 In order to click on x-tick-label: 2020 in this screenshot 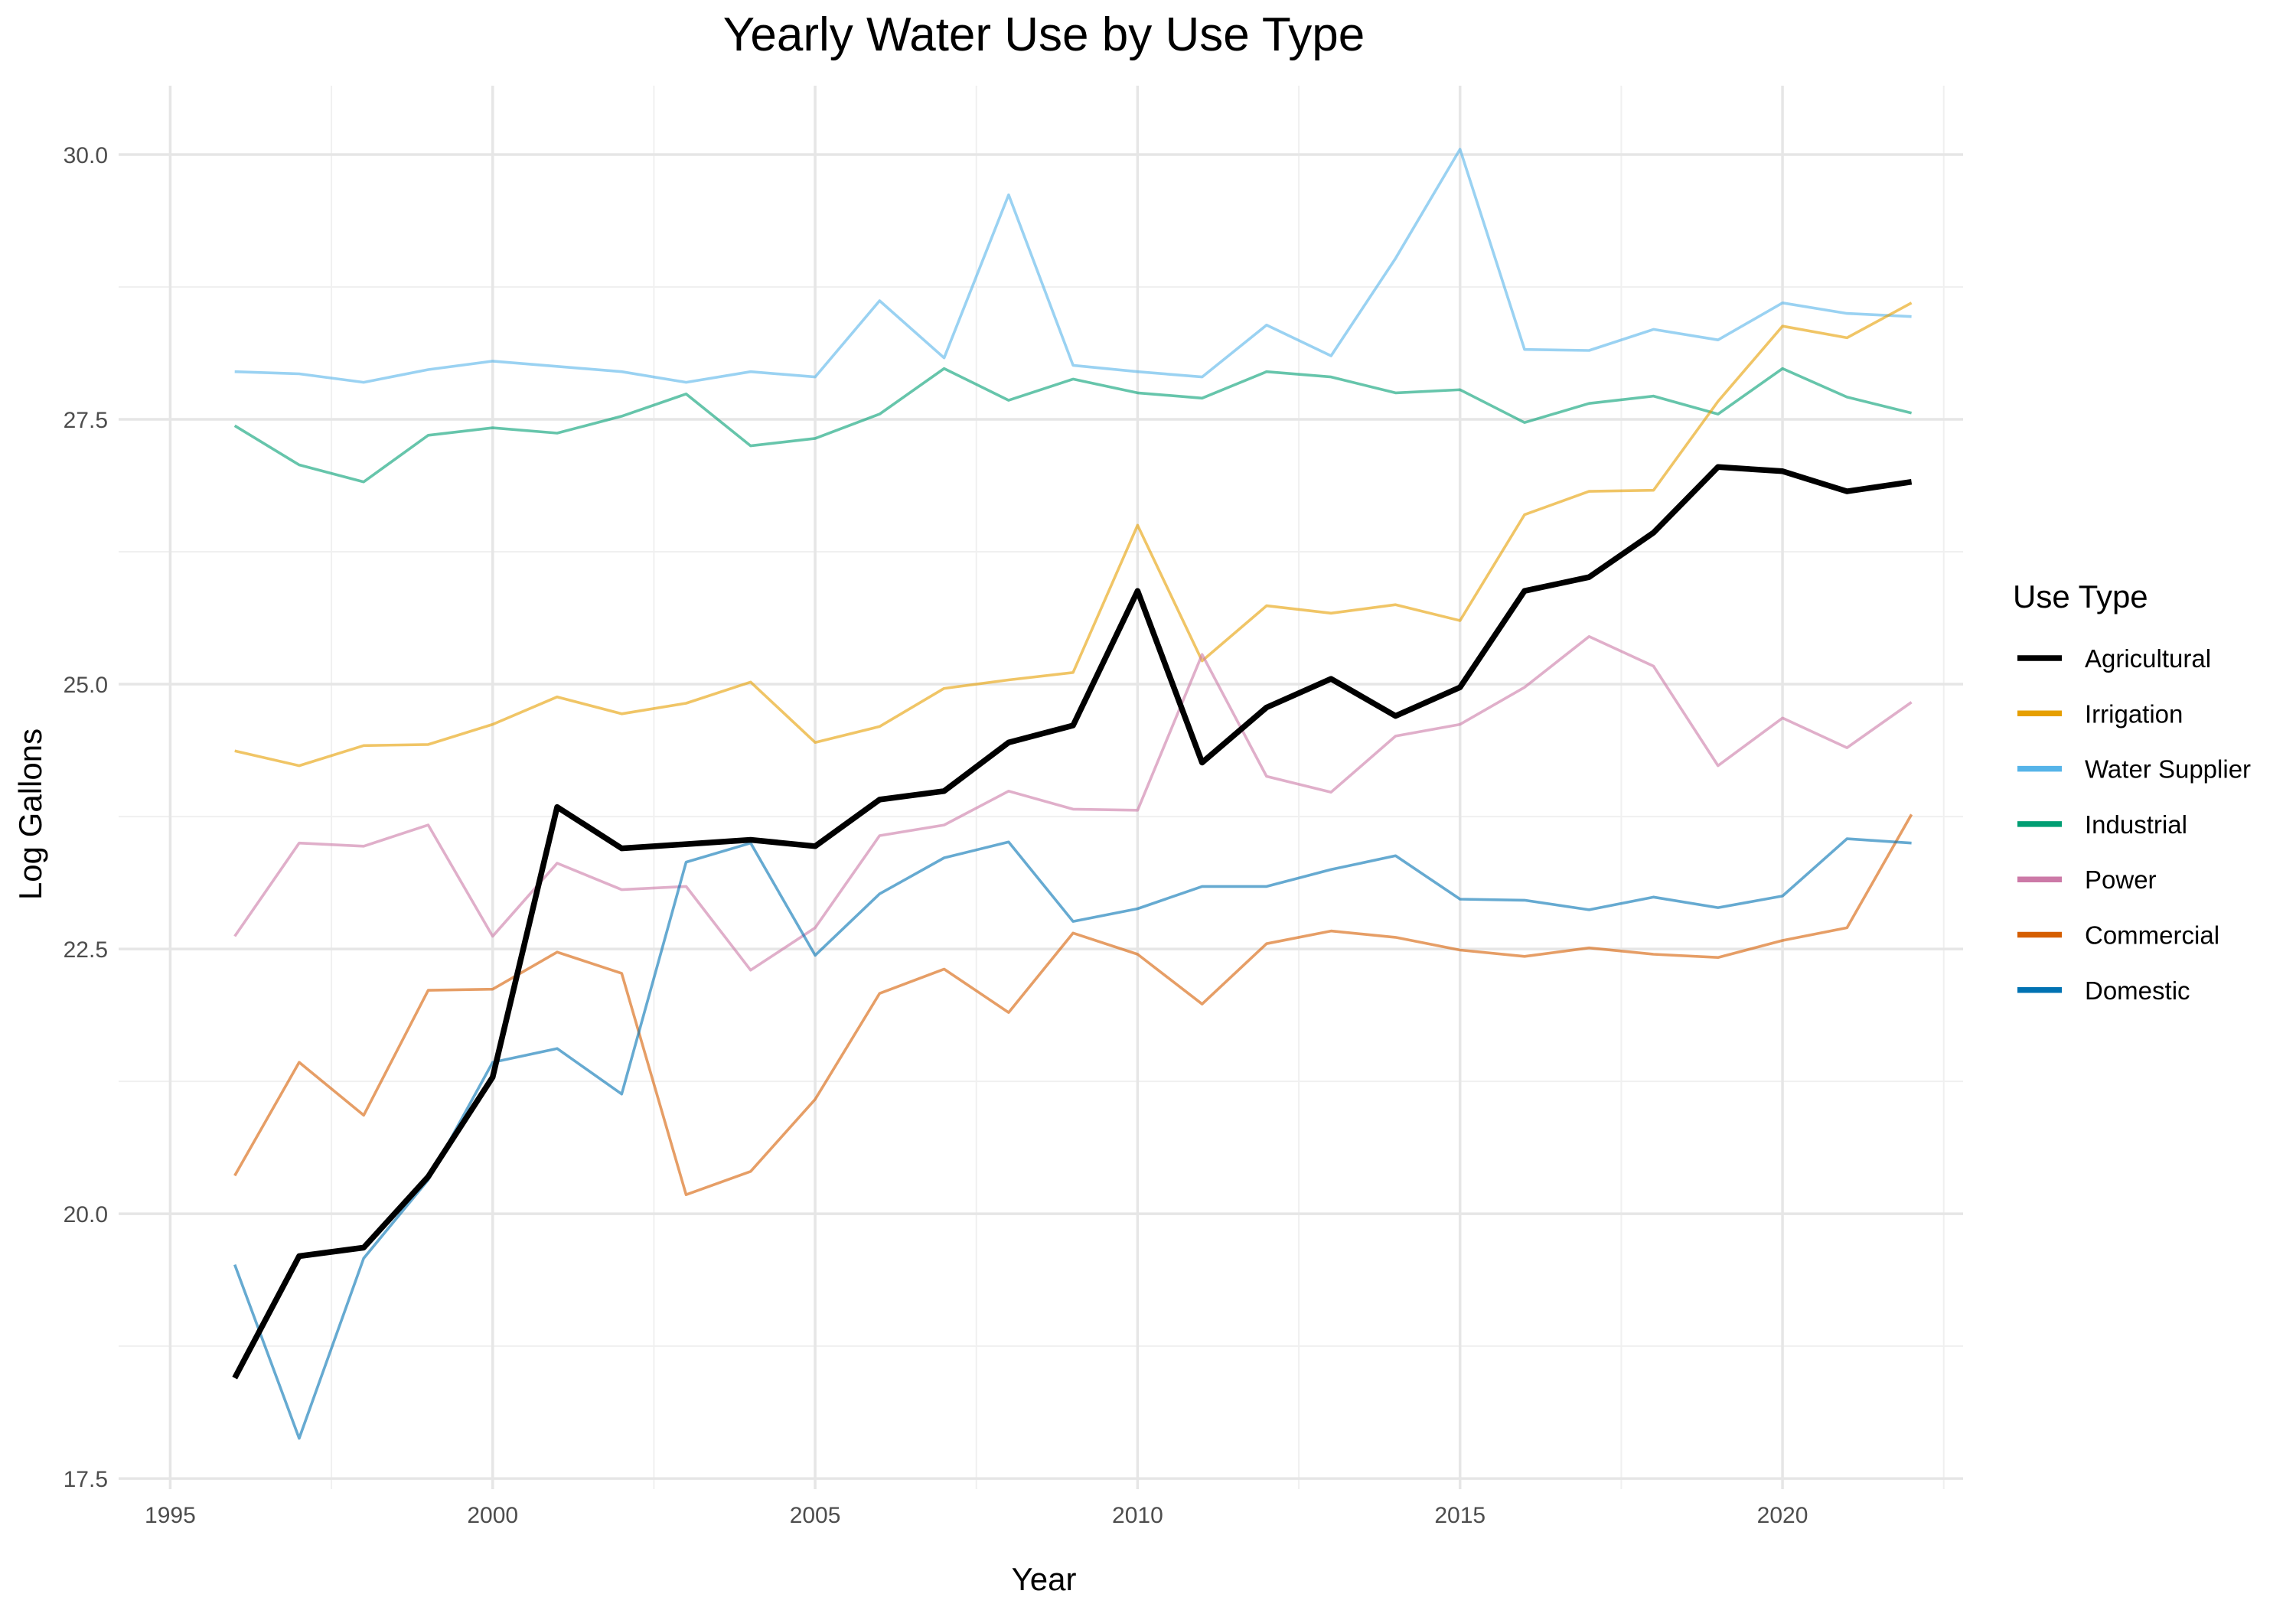, I will do `click(1782, 1515)`.